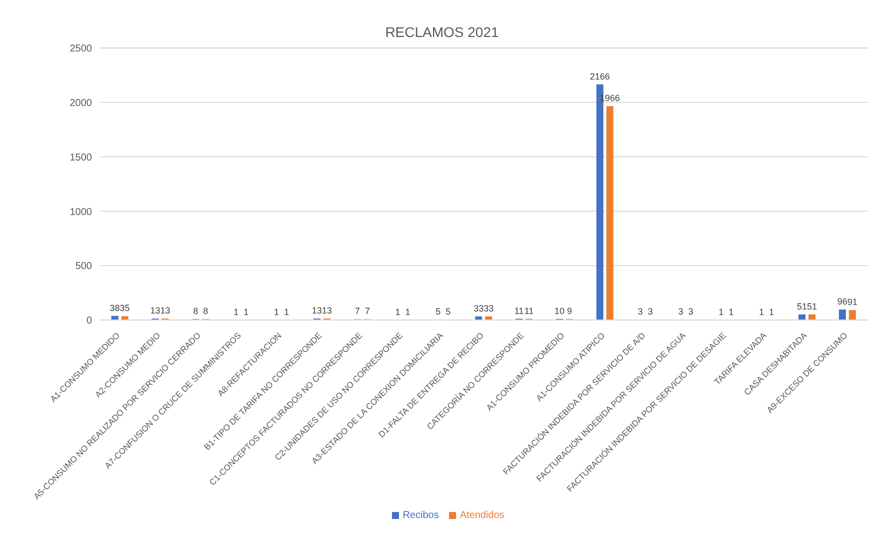 The image size is (884, 534). Describe the element at coordinates (842, 301) in the screenshot. I see `data-label: 96` at that location.